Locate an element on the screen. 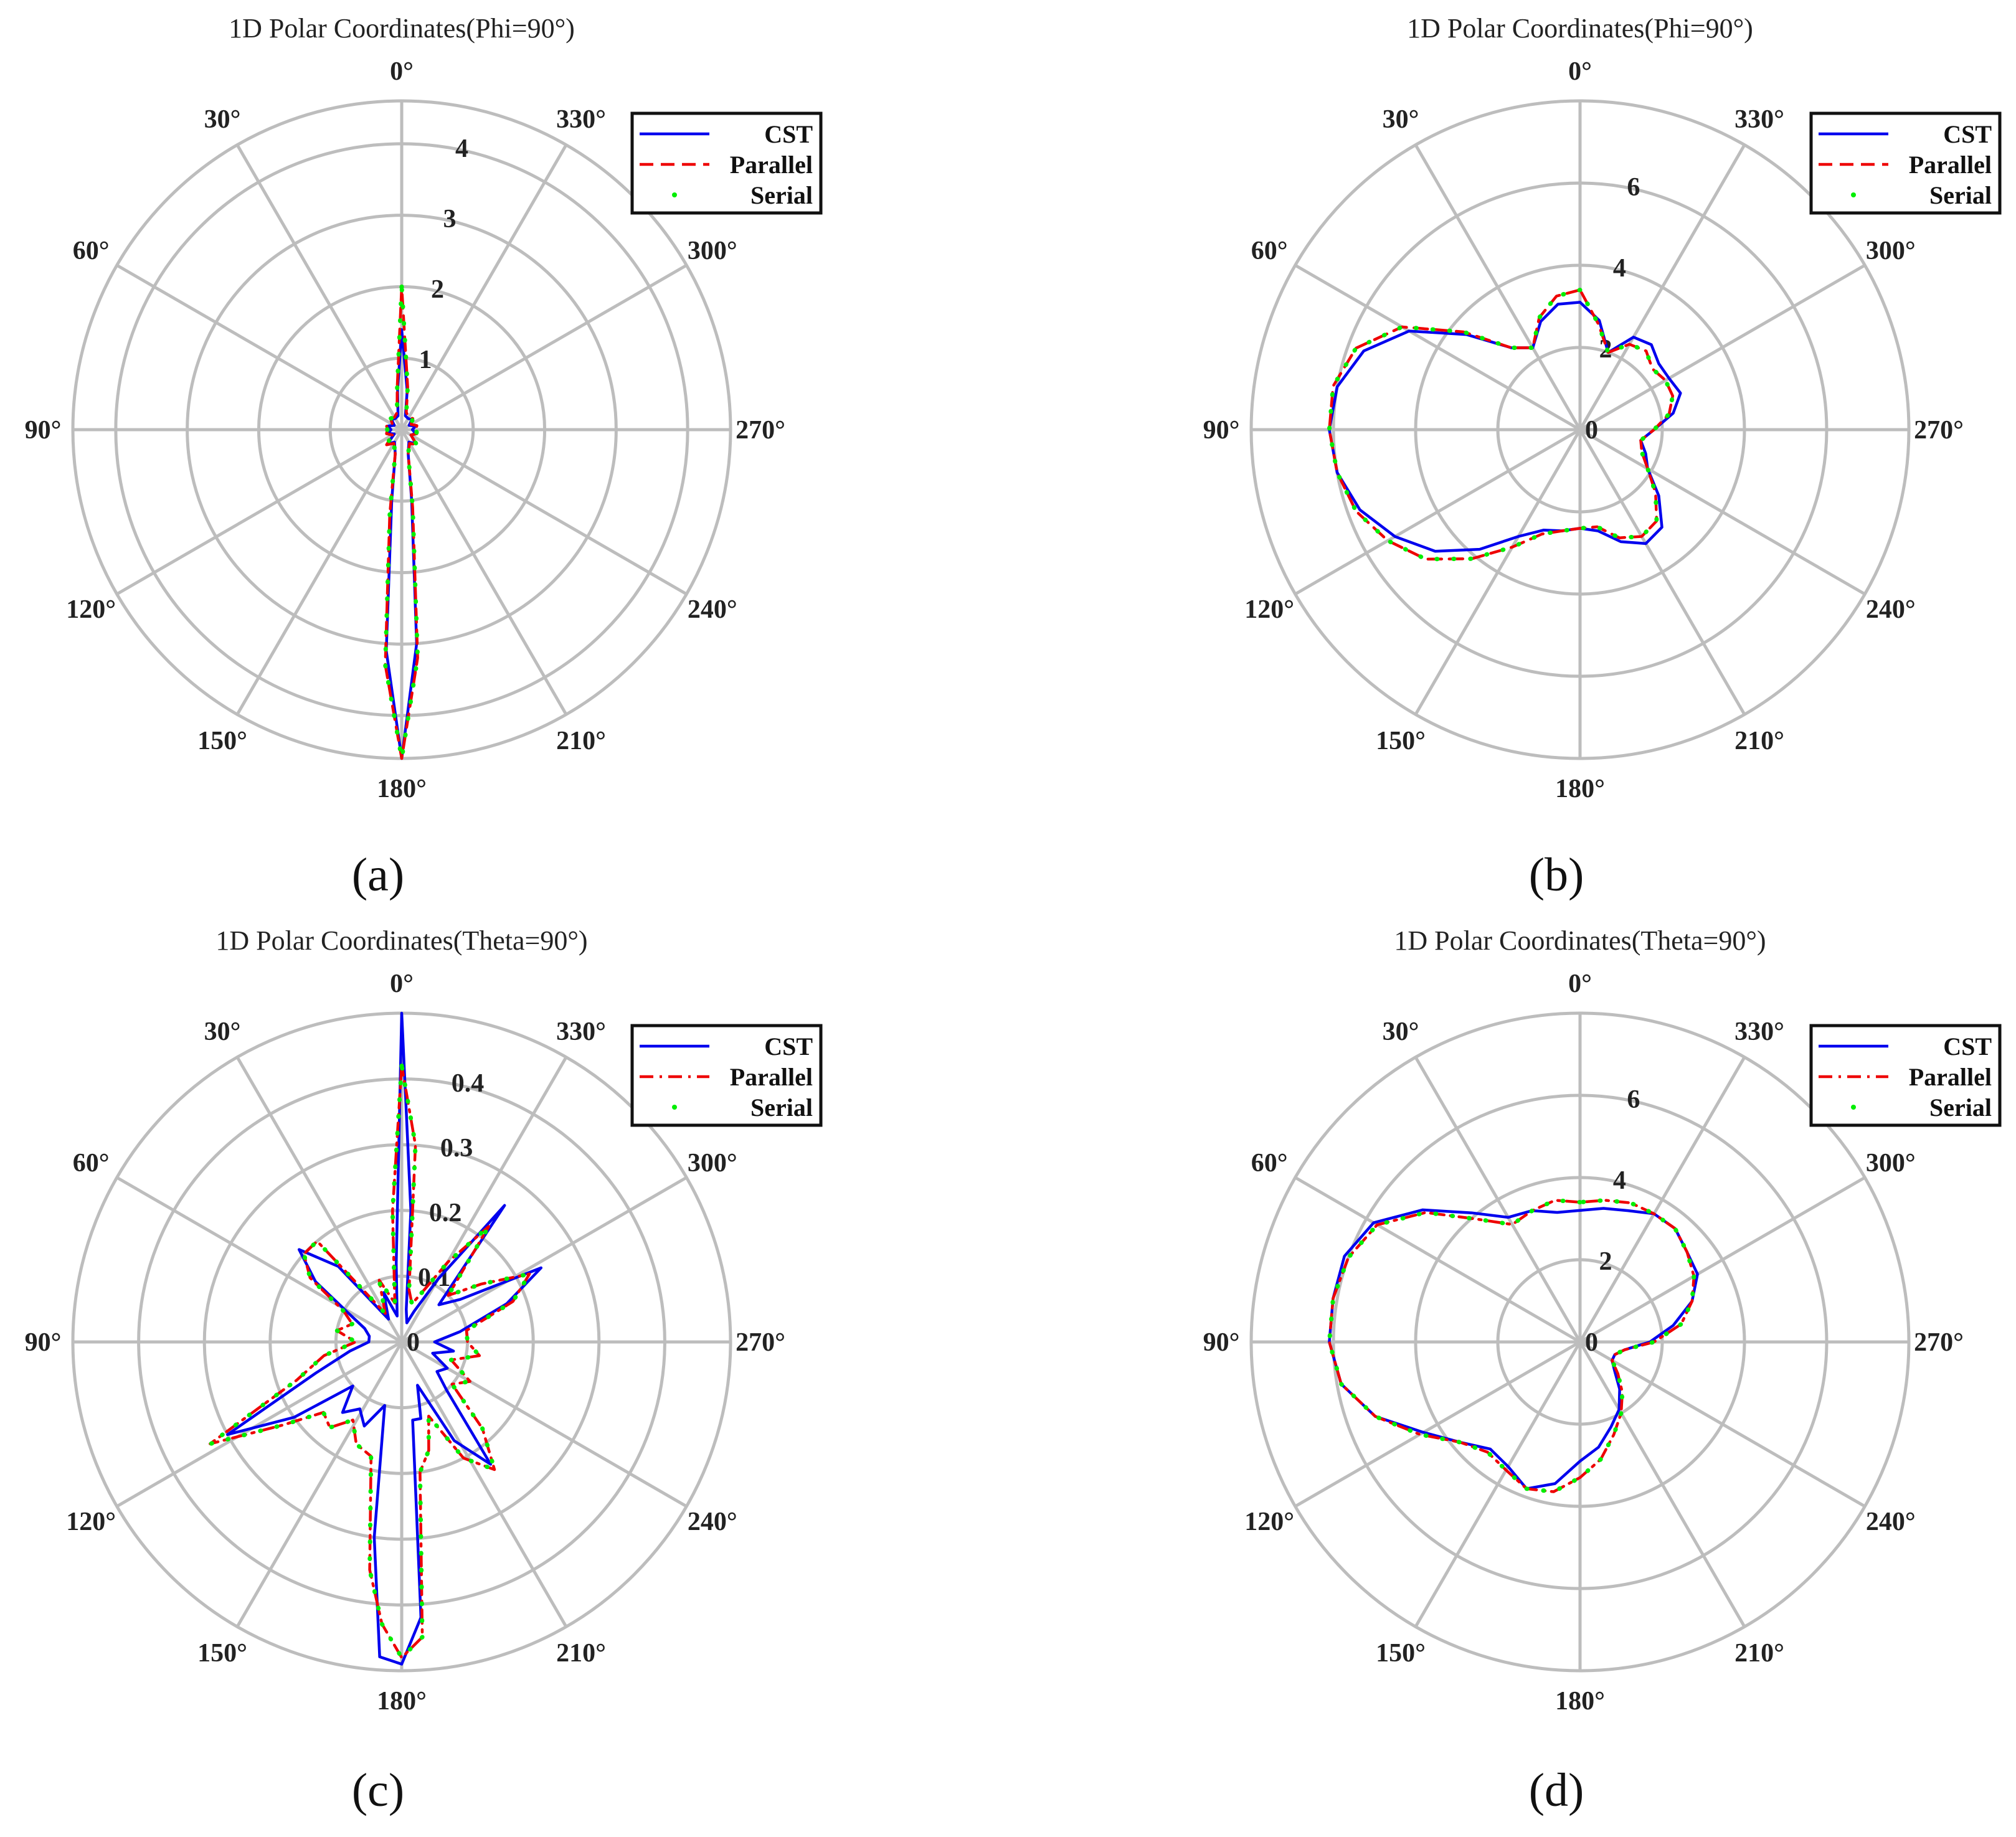  radial-tick-label: 6 is located at coordinates (1633, 1099).